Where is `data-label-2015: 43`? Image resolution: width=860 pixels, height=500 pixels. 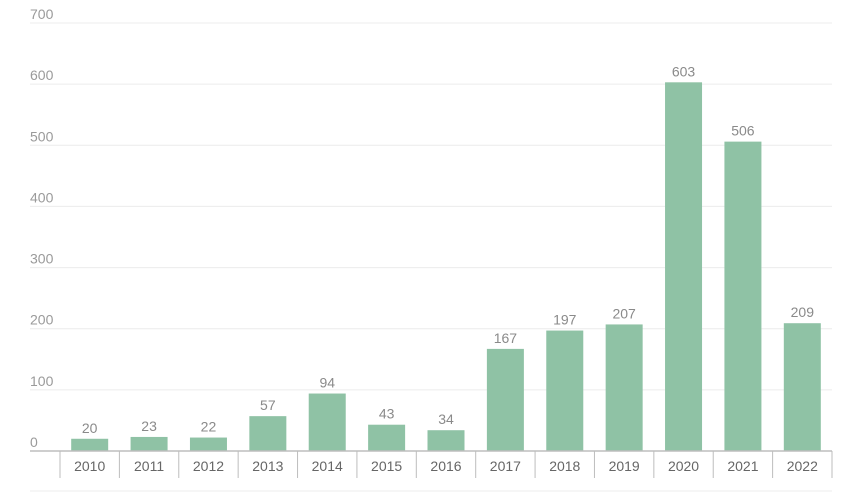
data-label-2015: 43 is located at coordinates (387, 414).